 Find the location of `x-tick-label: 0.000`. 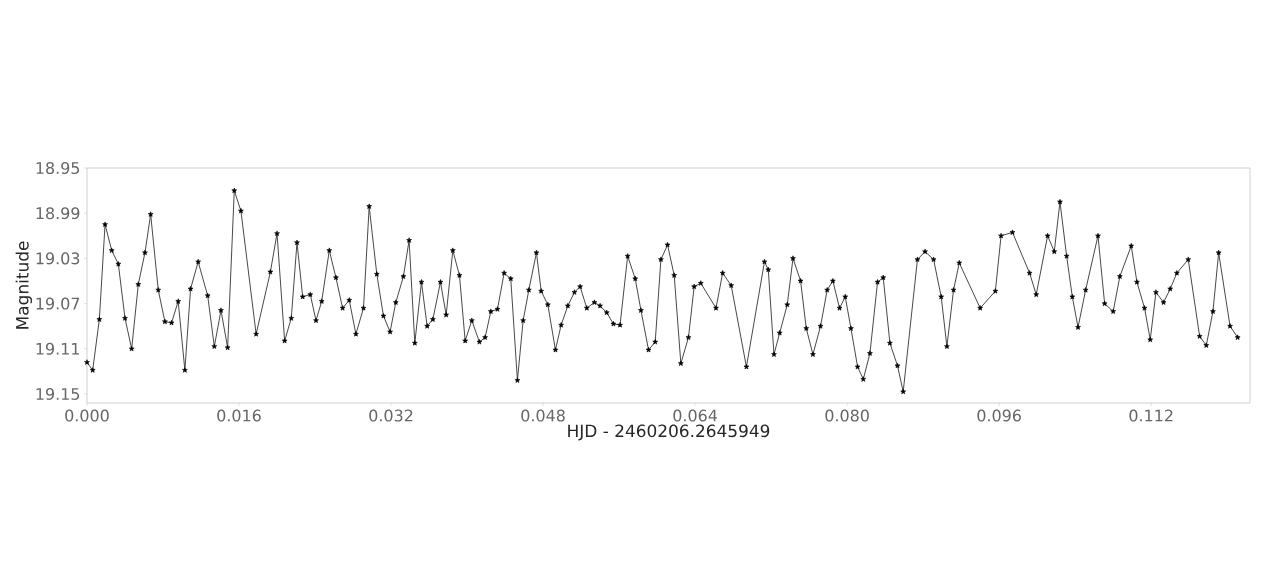

x-tick-label: 0.000 is located at coordinates (87, 415).